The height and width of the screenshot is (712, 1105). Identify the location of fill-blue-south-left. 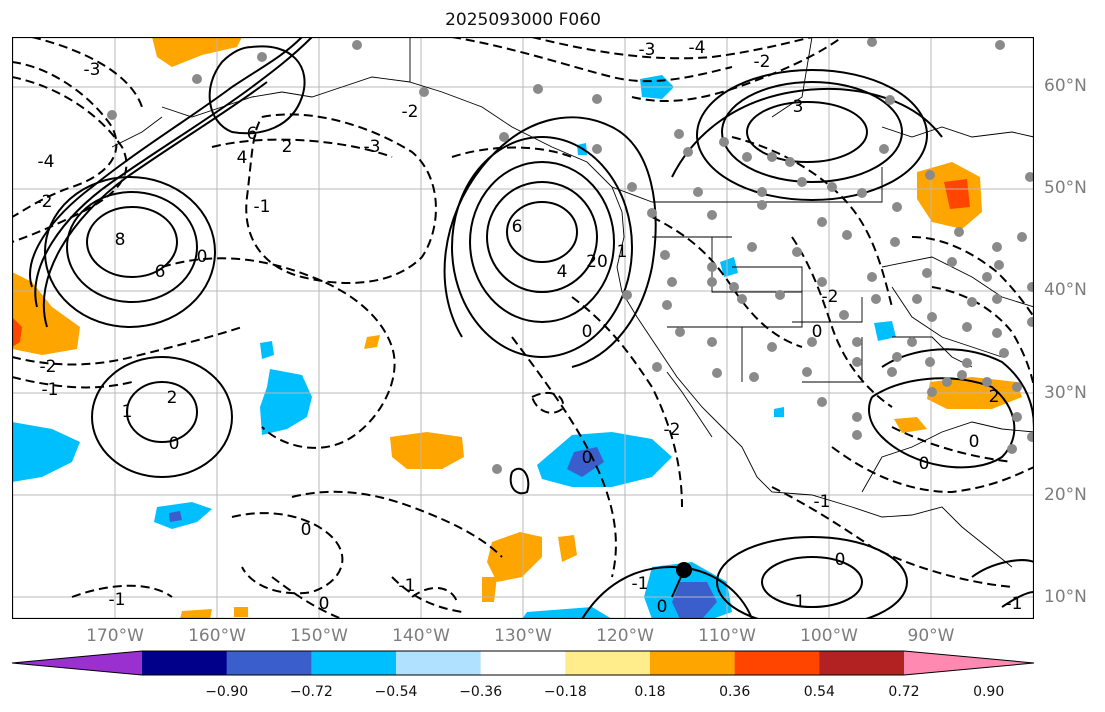
(567, 613).